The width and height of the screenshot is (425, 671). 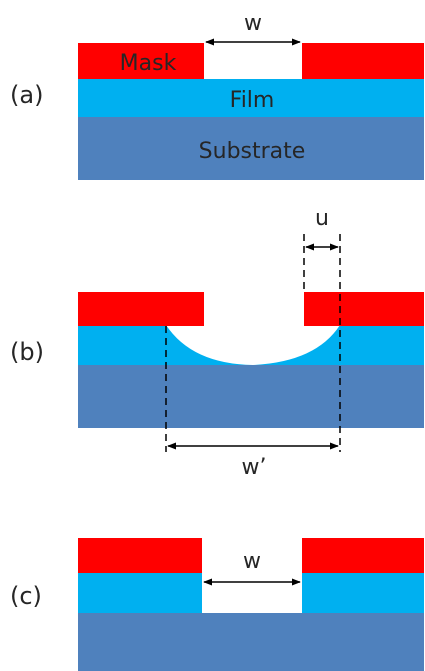 What do you see at coordinates (148, 63) in the screenshot?
I see `mask-label: Mask` at bounding box center [148, 63].